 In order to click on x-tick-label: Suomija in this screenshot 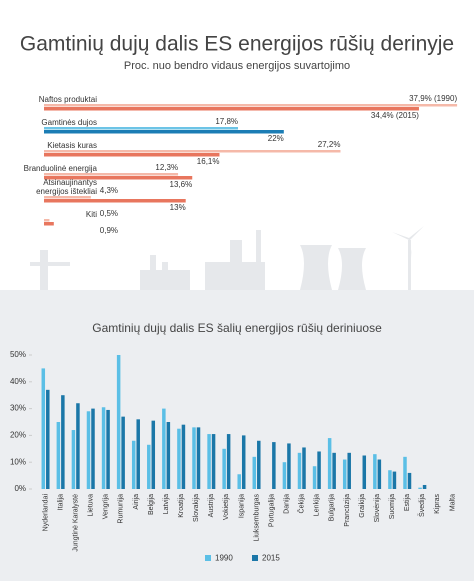, I will do `click(392, 506)`.